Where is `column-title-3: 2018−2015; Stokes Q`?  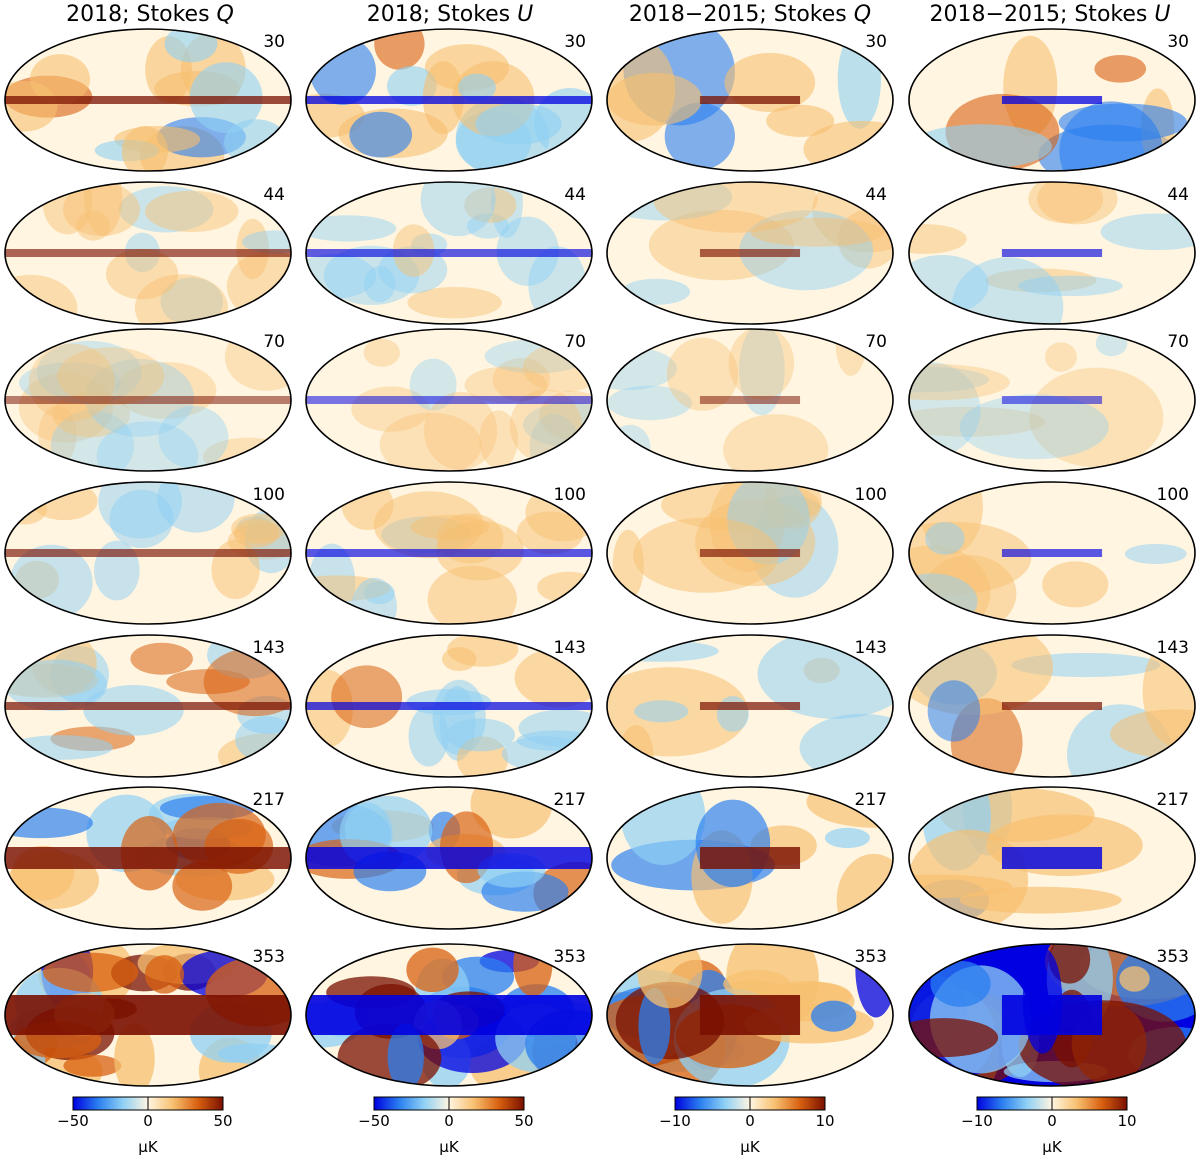
column-title-3: 2018−2015; Stokes Q is located at coordinates (750, 14).